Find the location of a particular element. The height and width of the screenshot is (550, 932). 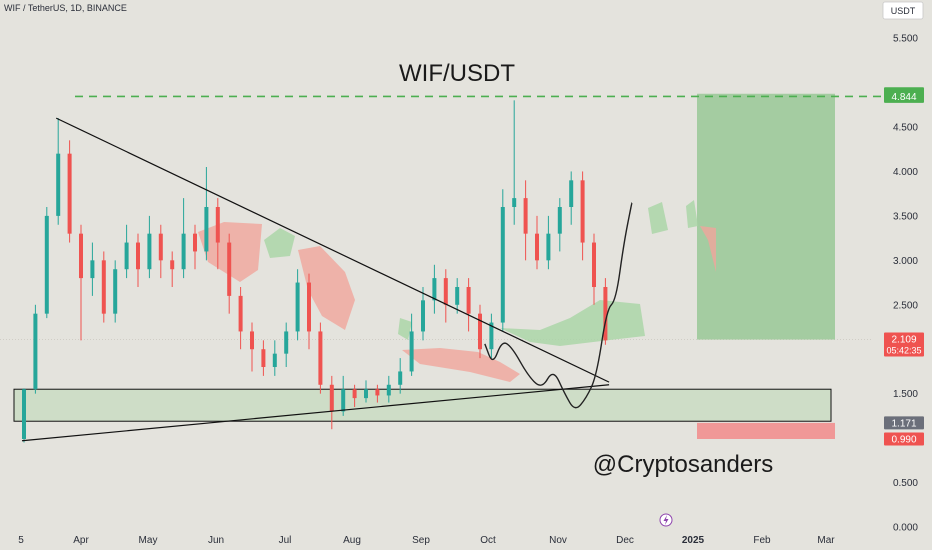

x-tick-label-3: Jun is located at coordinates (216, 540).